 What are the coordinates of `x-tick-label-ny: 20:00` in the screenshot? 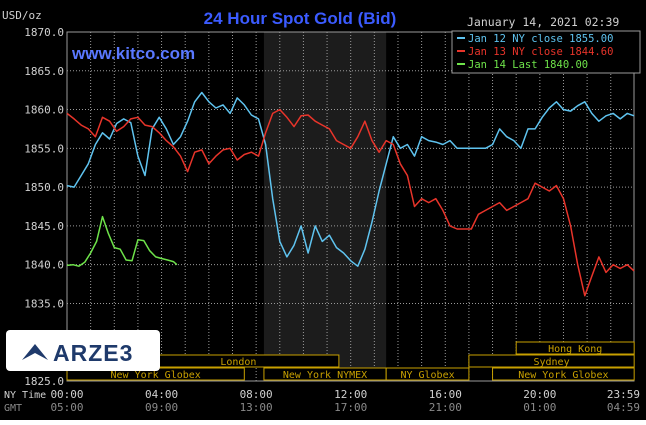 It's located at (539, 394).